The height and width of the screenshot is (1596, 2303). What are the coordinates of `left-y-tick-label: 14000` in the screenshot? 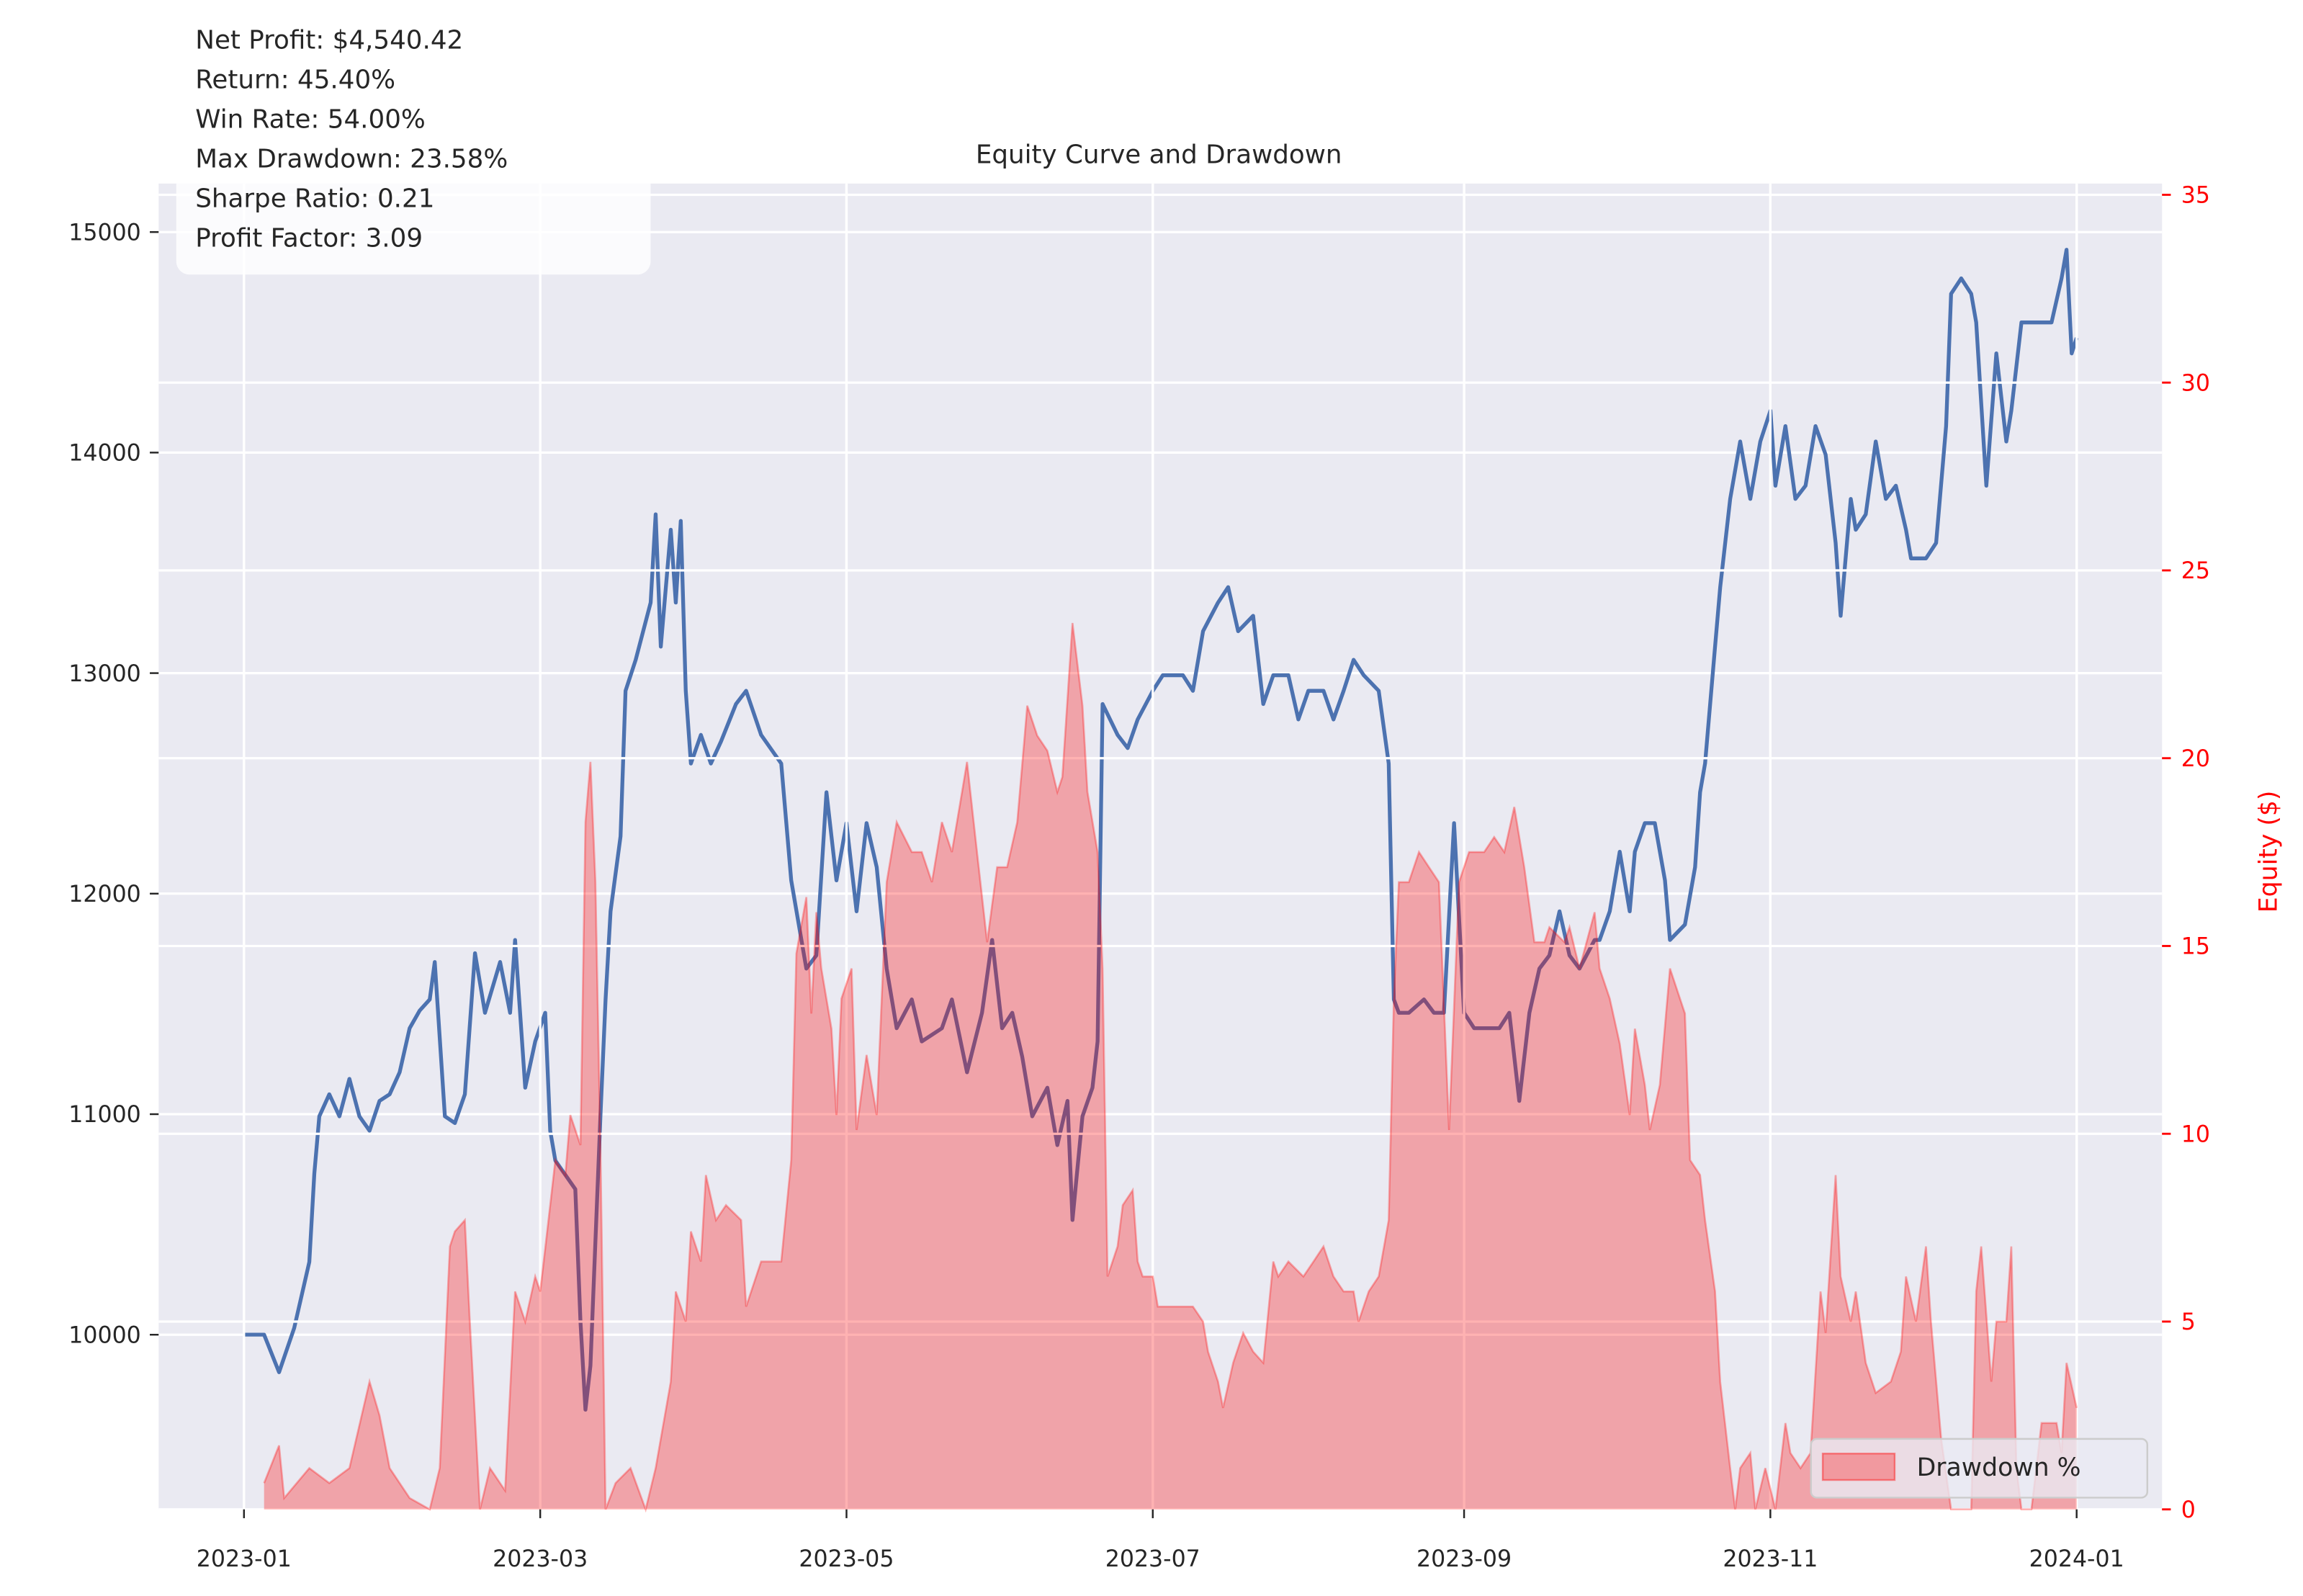 It's located at (105, 454).